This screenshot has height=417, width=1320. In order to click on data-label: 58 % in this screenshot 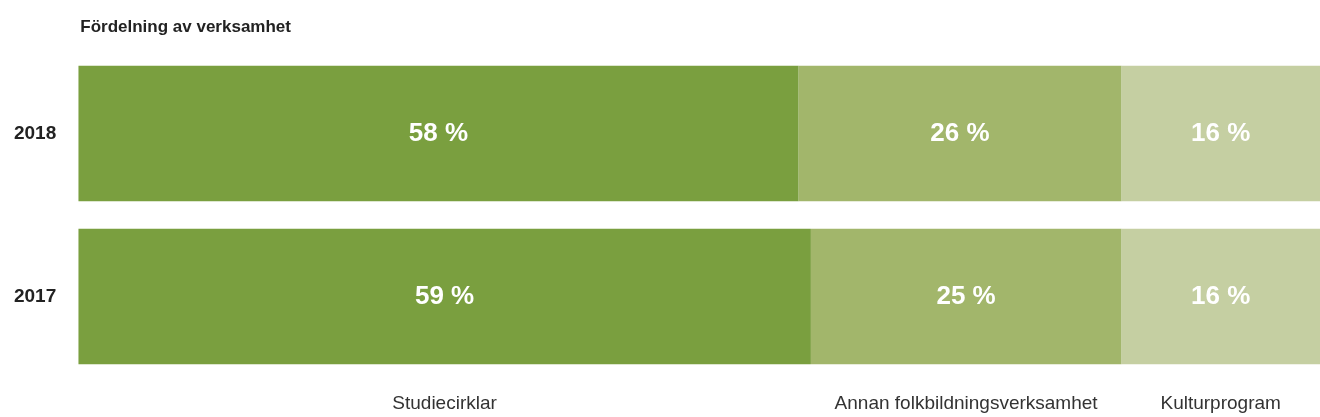, I will do `click(438, 131)`.